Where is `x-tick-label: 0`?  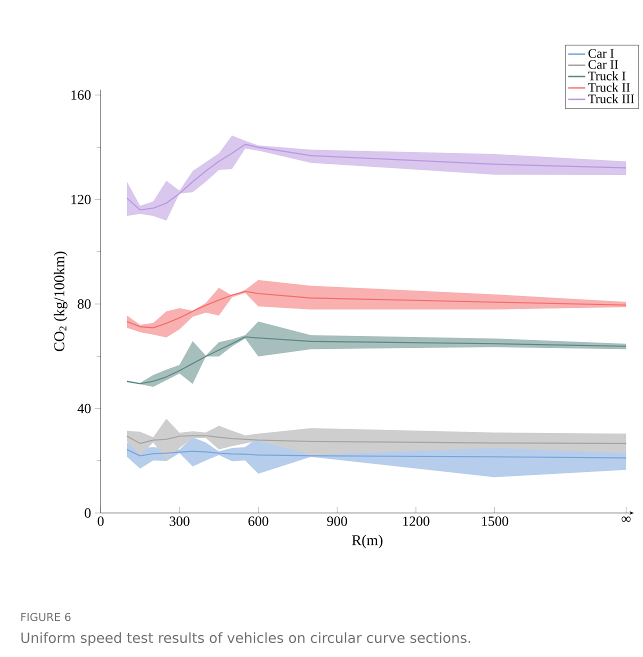
x-tick-label: 0 is located at coordinates (101, 521).